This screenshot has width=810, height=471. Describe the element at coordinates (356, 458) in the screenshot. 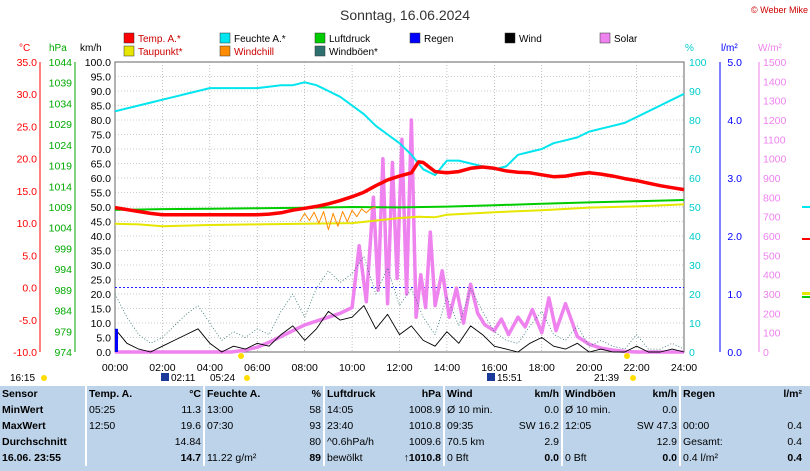

I see `stats-cell: bewölkt` at that location.